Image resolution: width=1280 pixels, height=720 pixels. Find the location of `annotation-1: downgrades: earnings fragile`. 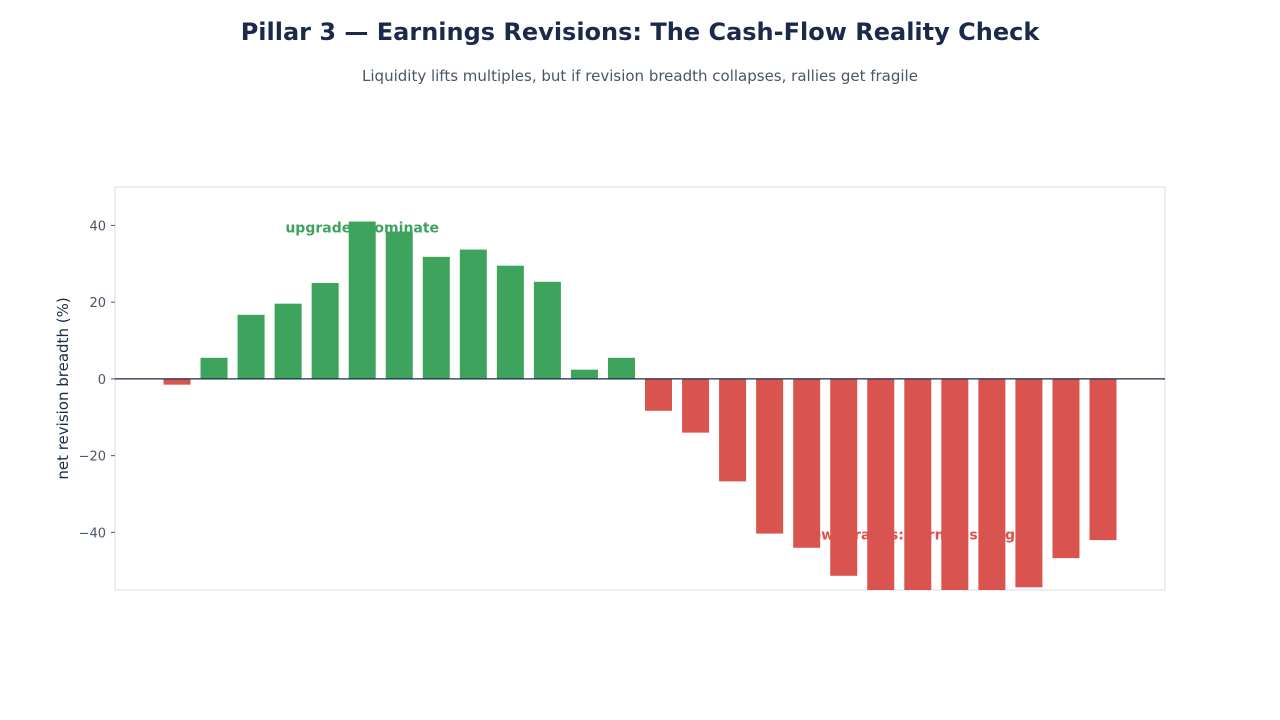

annotation-1: downgrades: earnings fragile is located at coordinates (917, 535).